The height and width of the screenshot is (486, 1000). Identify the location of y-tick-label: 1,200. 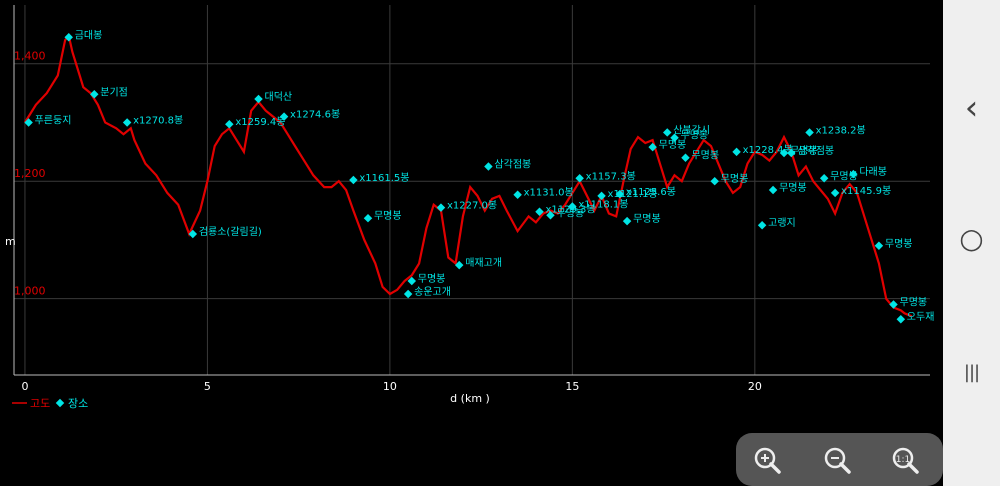
(30, 173).